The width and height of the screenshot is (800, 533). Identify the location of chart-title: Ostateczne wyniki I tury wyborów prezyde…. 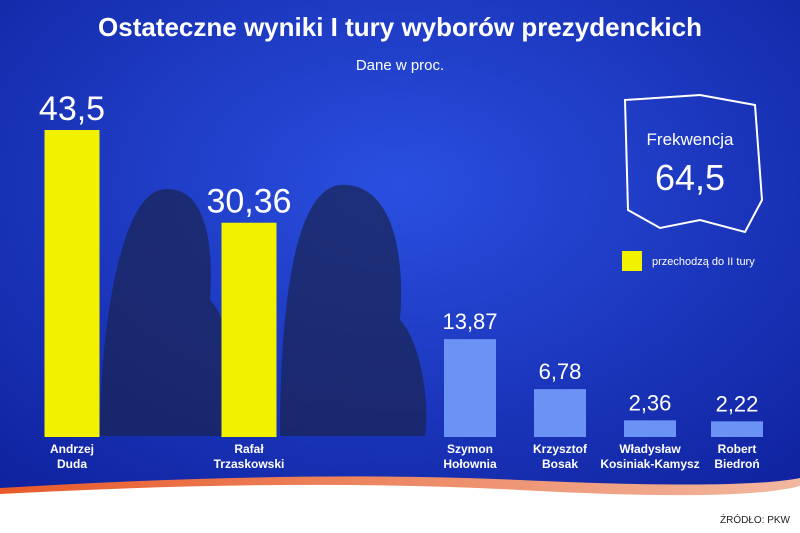
(400, 27).